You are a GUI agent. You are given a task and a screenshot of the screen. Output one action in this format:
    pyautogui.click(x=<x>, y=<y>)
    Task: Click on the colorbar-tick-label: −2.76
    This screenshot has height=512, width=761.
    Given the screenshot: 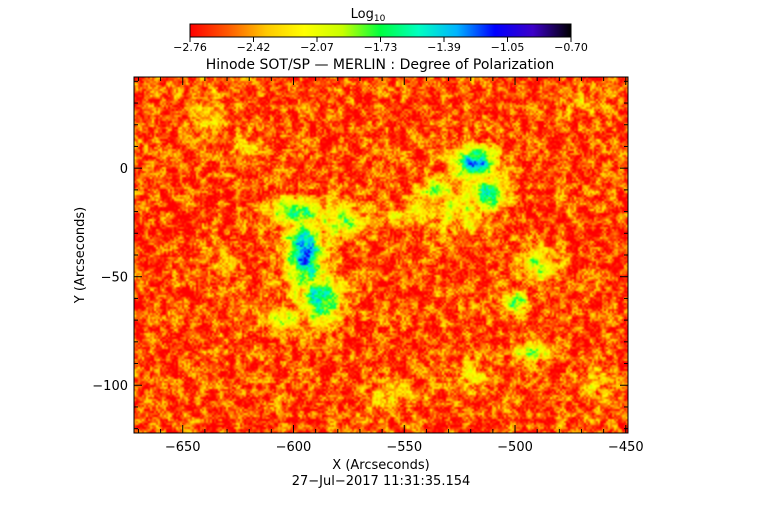 What is the action you would take?
    pyautogui.click(x=190, y=47)
    